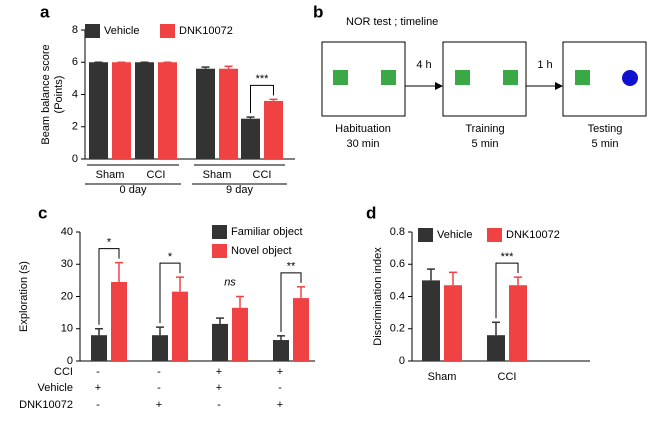 This screenshot has width=662, height=430. What do you see at coordinates (63, 372) in the screenshot?
I see `condition-name: CCI` at bounding box center [63, 372].